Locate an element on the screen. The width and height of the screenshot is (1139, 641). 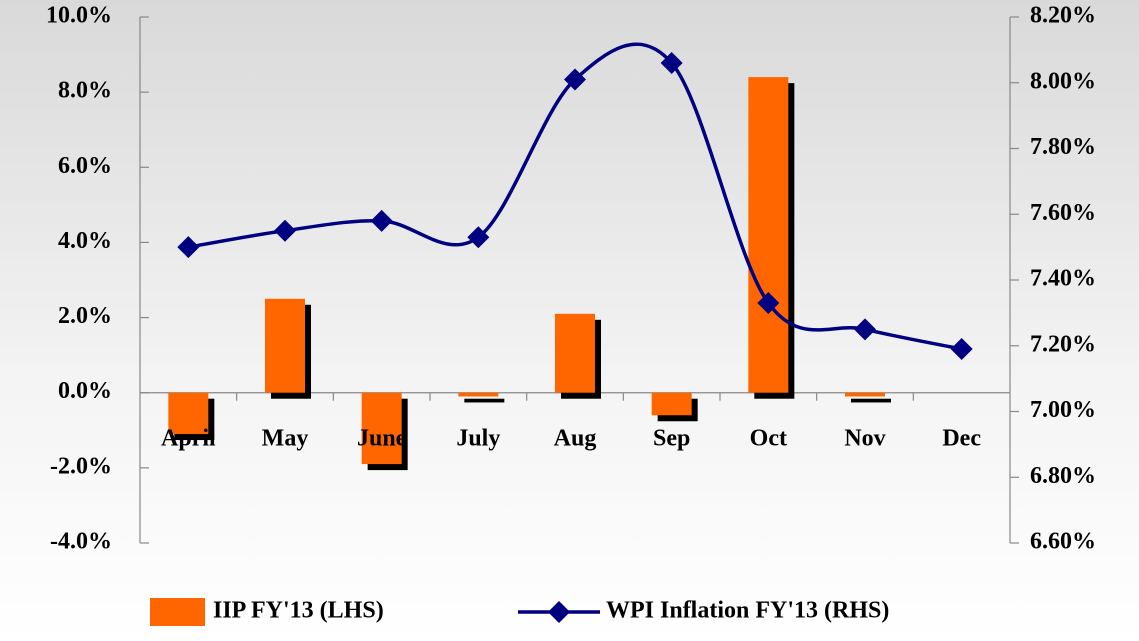
y-tick-label: 2.0% is located at coordinates (85, 316).